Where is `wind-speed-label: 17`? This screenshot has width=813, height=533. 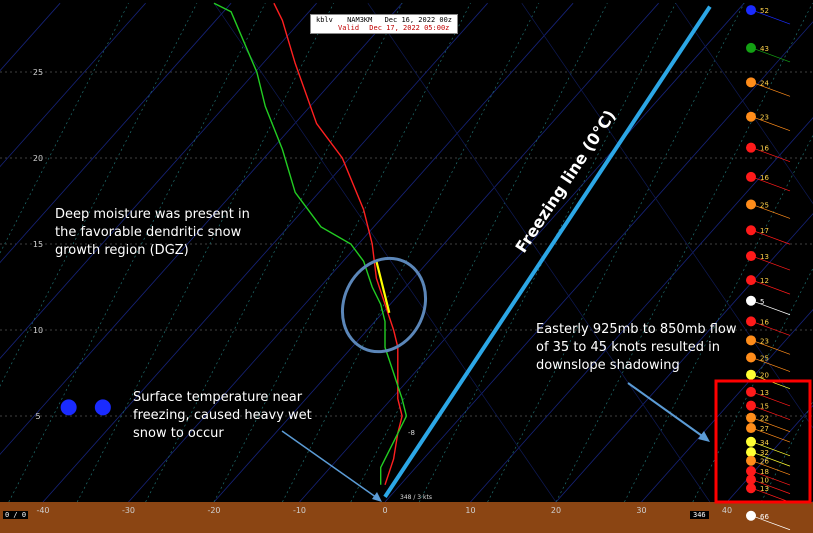 wind-speed-label: 17 is located at coordinates (764, 231).